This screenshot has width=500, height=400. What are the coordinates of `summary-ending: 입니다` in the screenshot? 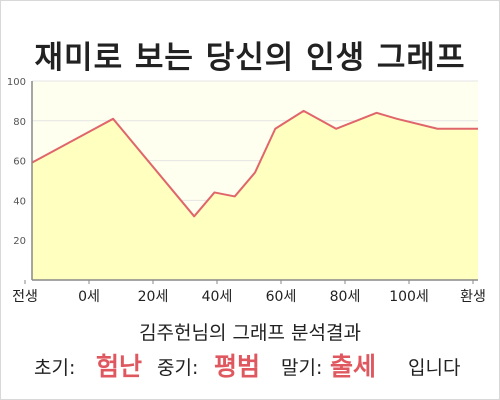 It's located at (434, 368).